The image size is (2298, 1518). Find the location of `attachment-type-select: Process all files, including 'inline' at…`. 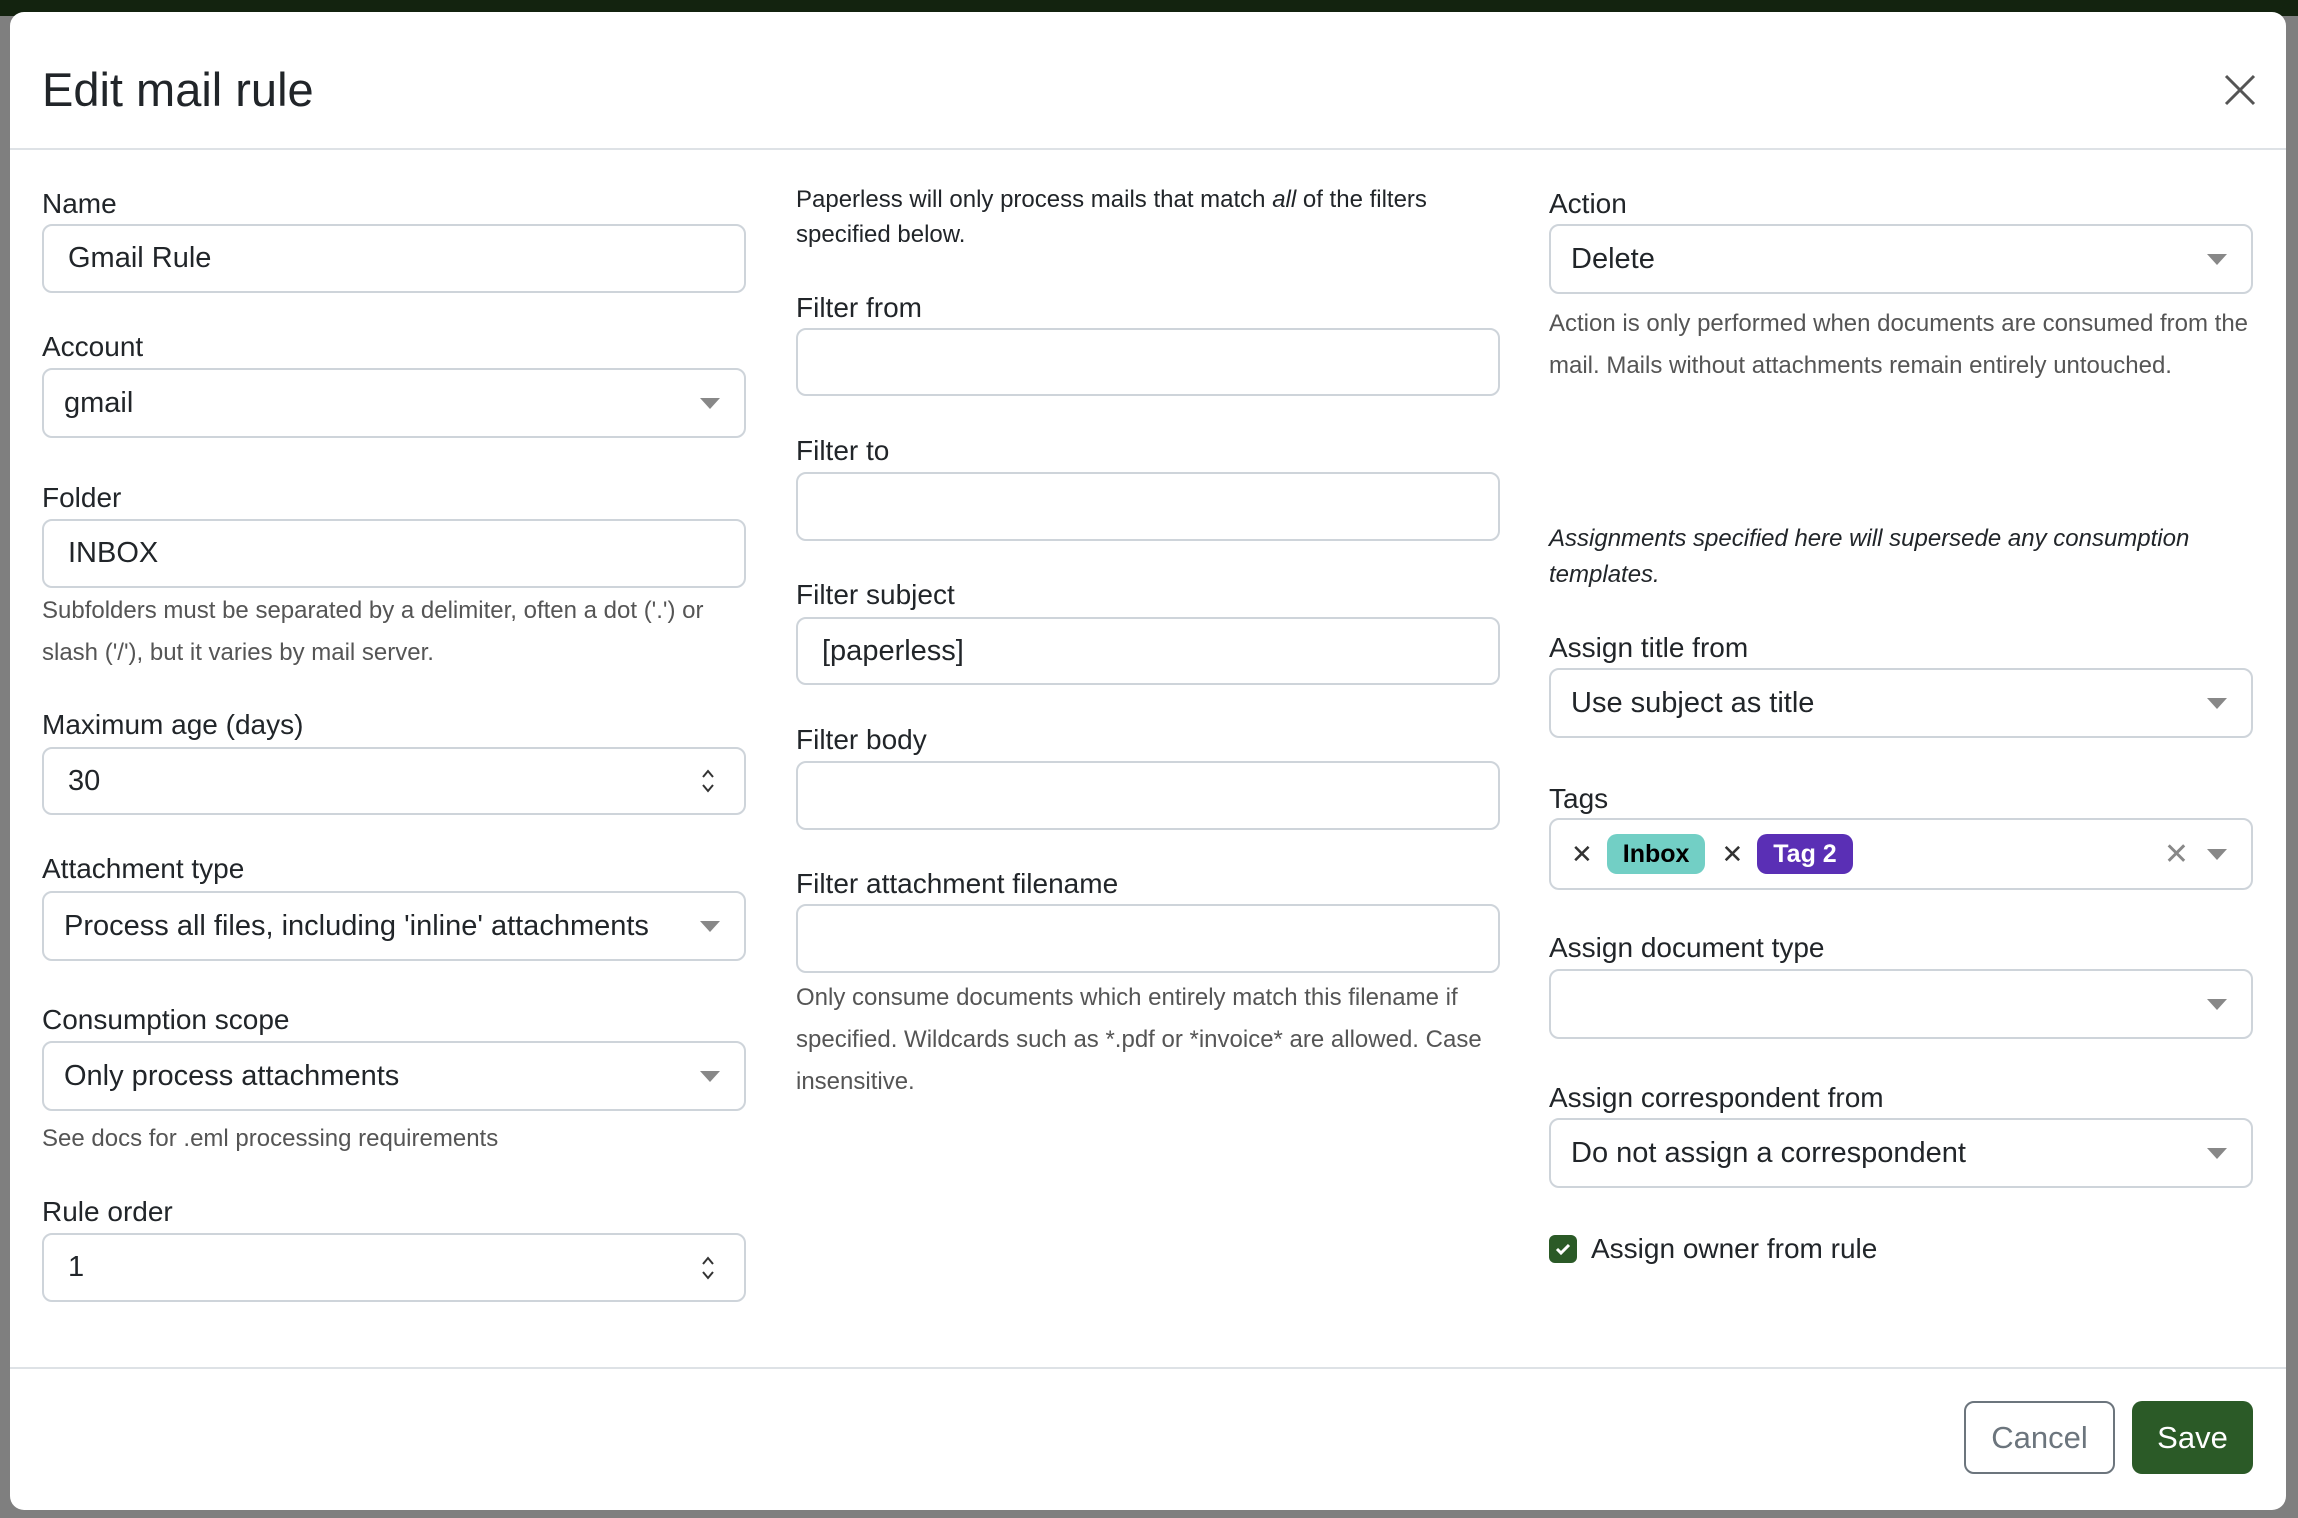

attachment-type-select: Process all files, including 'inline' at… is located at coordinates (394, 926).